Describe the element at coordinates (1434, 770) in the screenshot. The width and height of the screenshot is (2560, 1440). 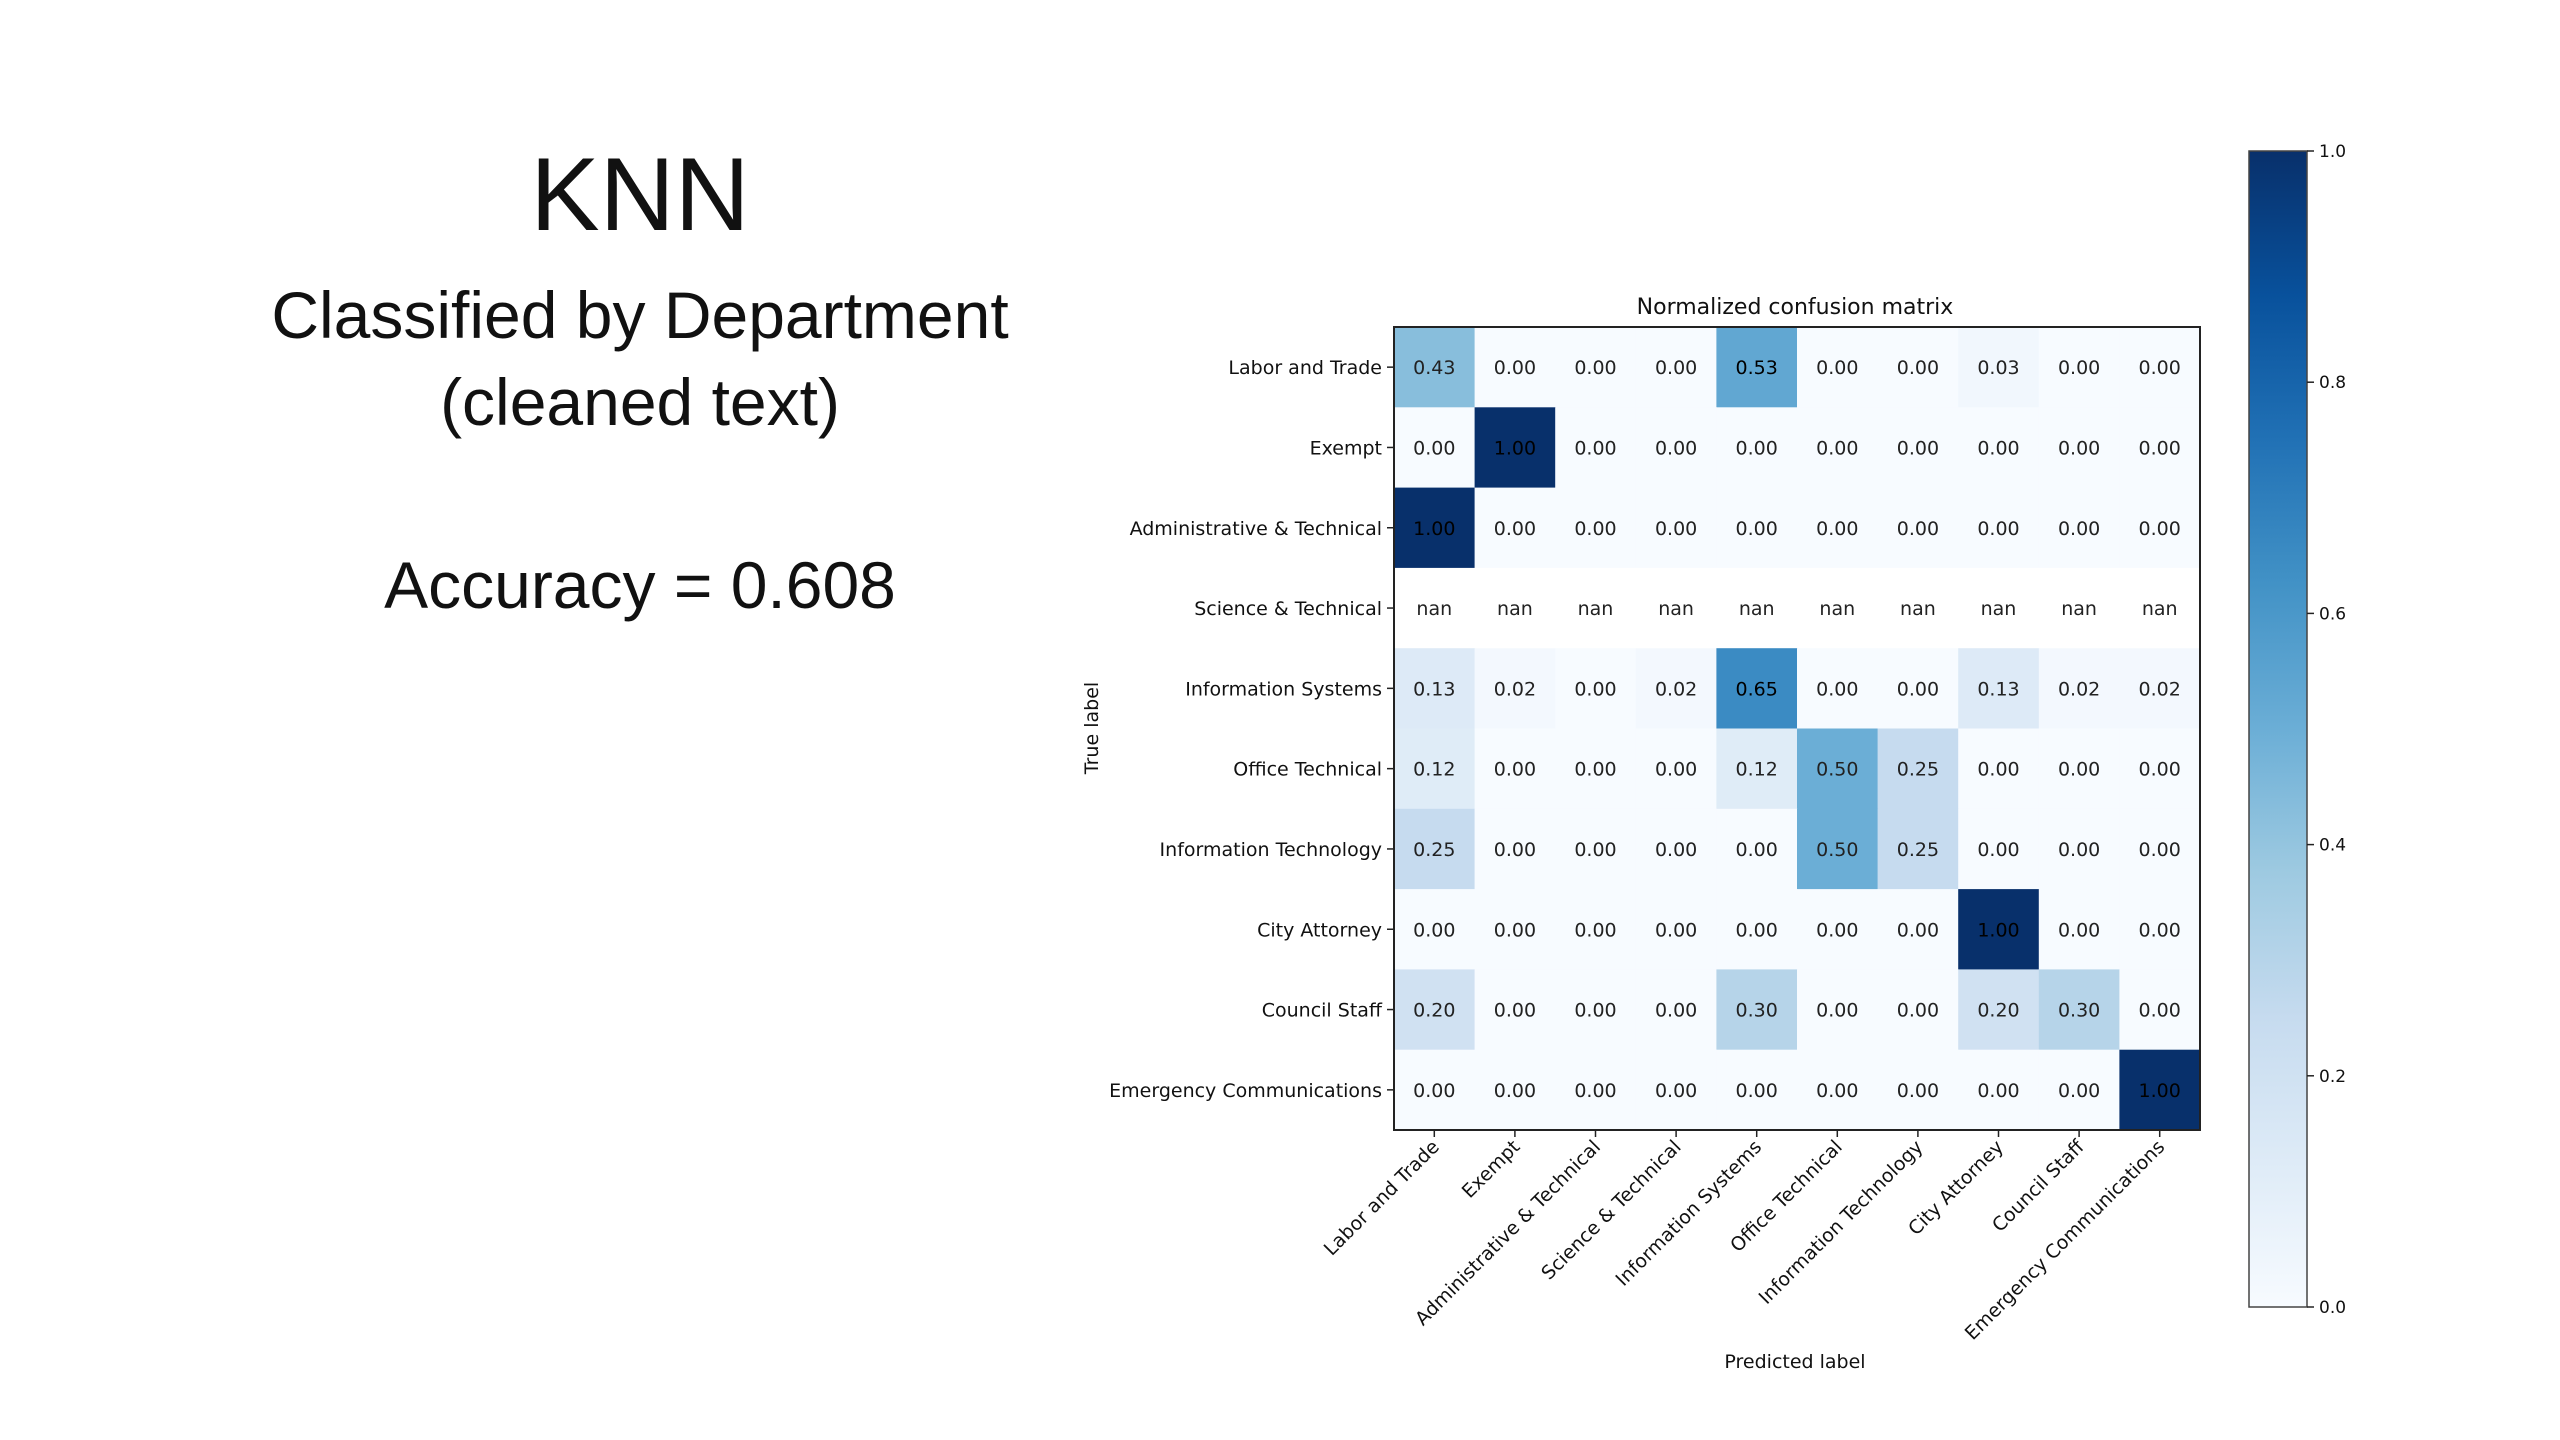
I see `cell-value-label: 0.12` at that location.